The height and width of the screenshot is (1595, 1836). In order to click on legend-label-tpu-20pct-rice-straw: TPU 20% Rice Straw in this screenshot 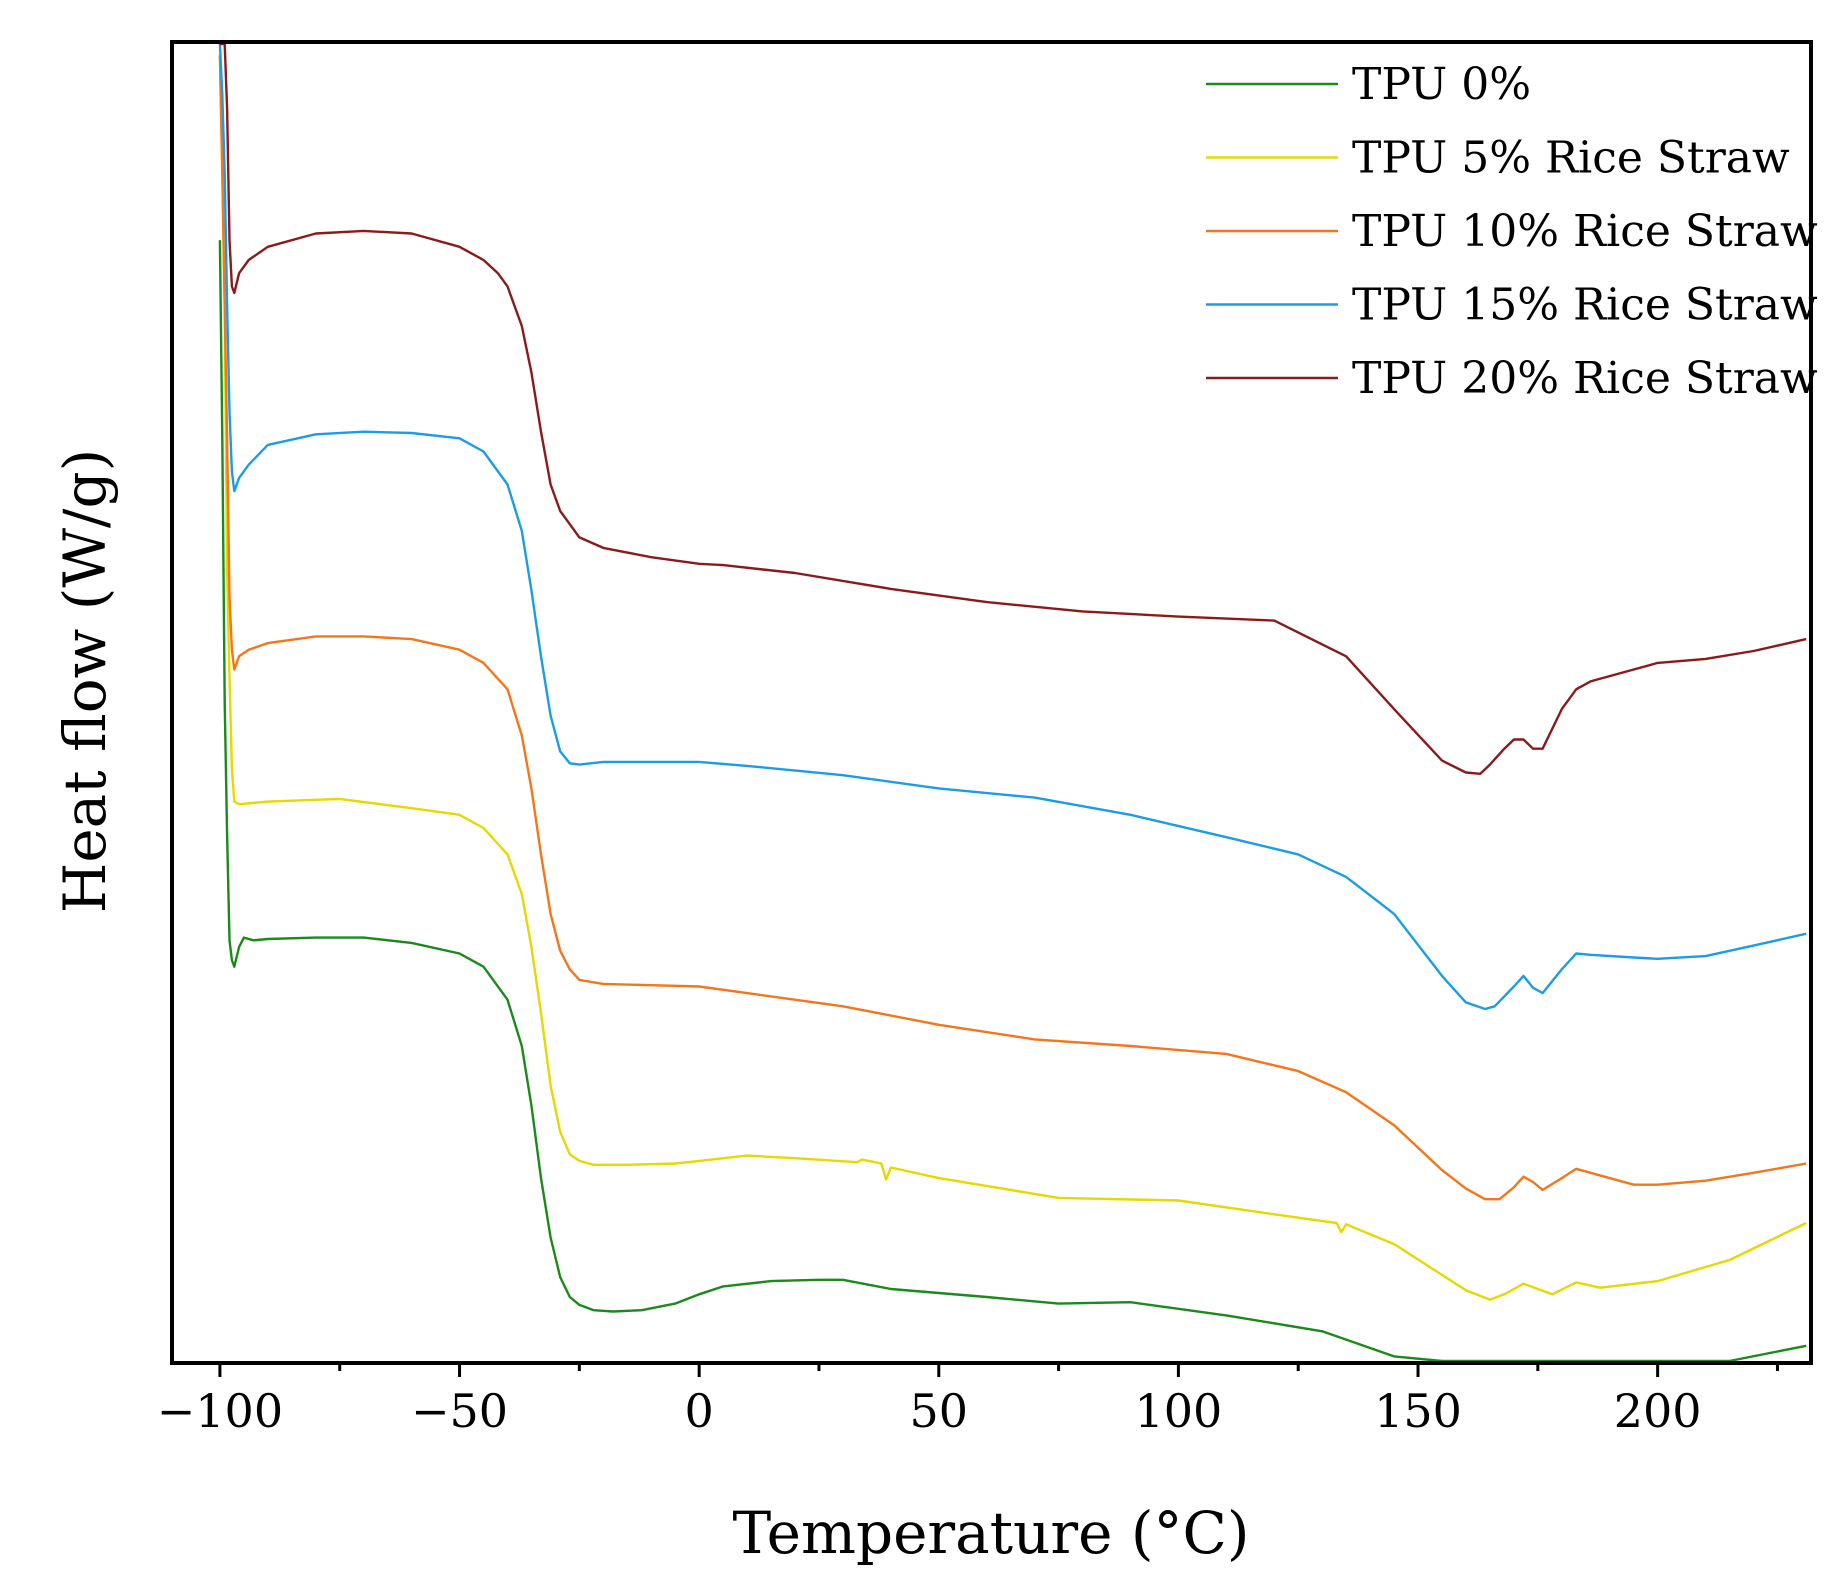, I will do `click(1585, 378)`.